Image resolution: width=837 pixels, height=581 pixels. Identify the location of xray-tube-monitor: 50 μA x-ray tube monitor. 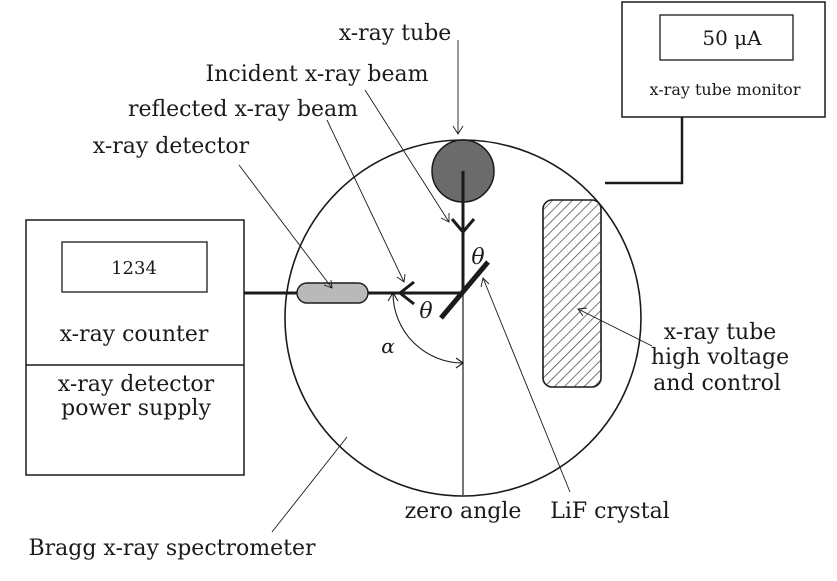
(723, 59).